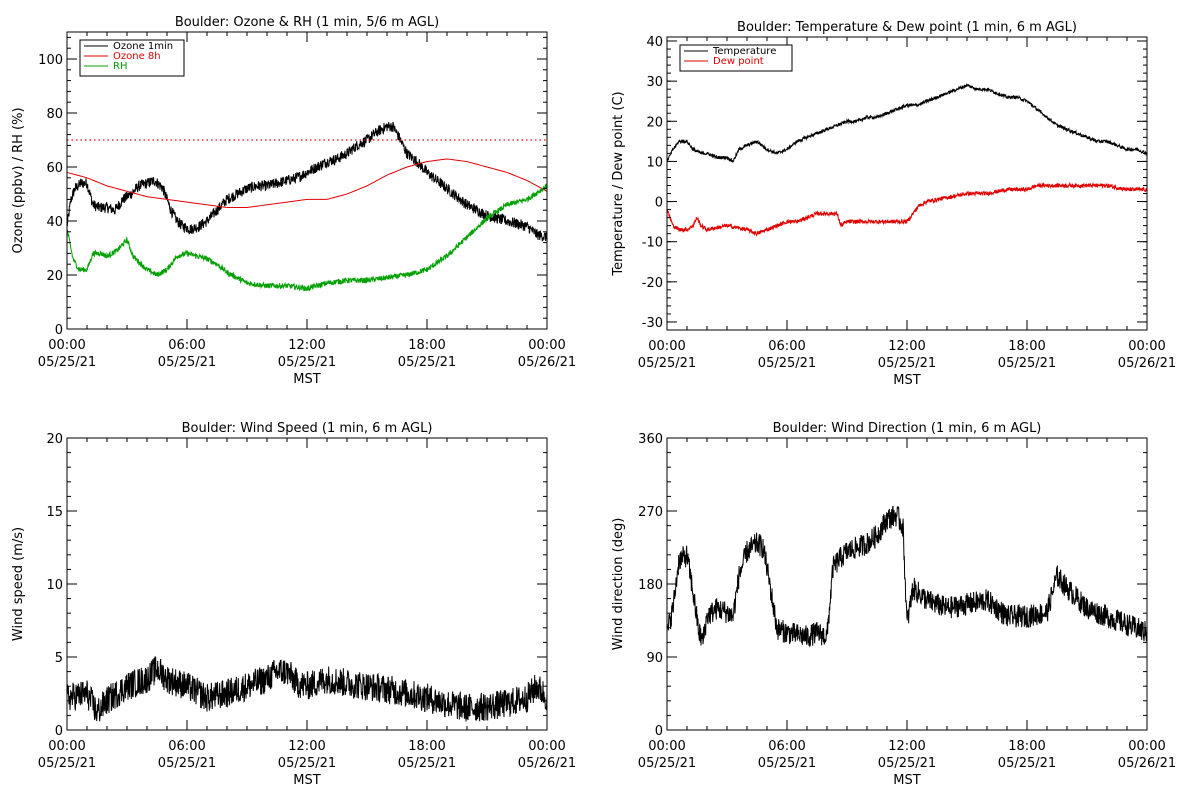 Image resolution: width=1200 pixels, height=800 pixels. Describe the element at coordinates (650, 439) in the screenshot. I see `y-tick-label: 360` at that location.